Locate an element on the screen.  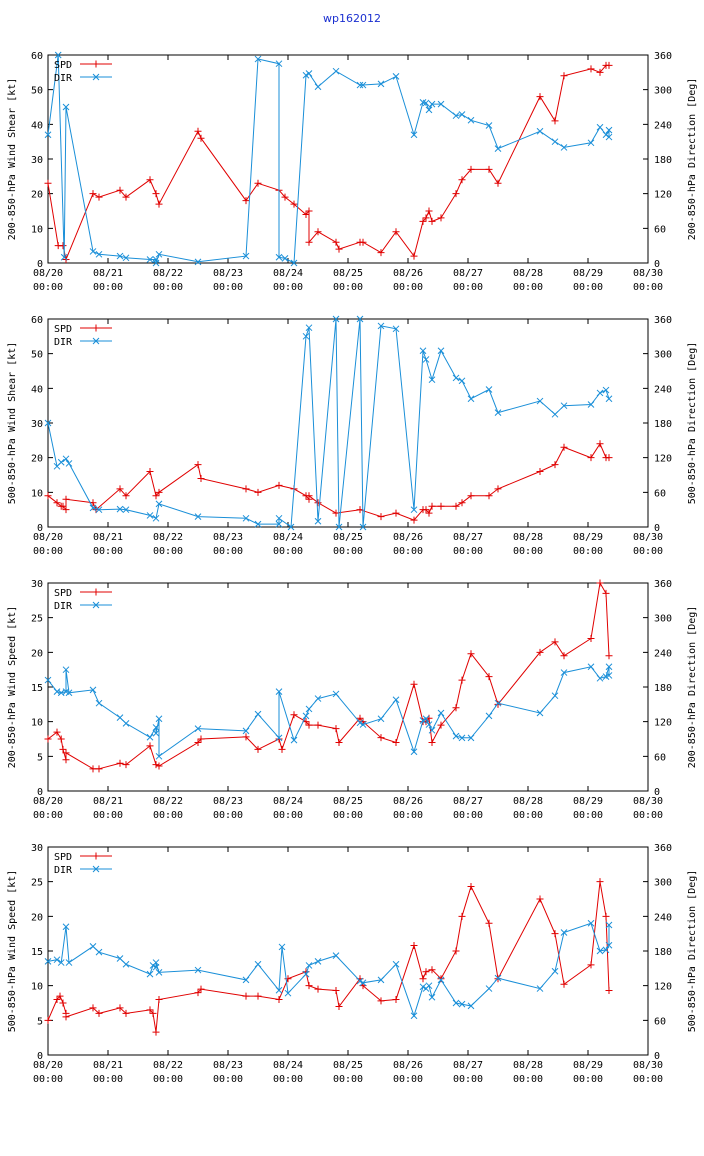
dir-line is located at coordinates (328, 423).